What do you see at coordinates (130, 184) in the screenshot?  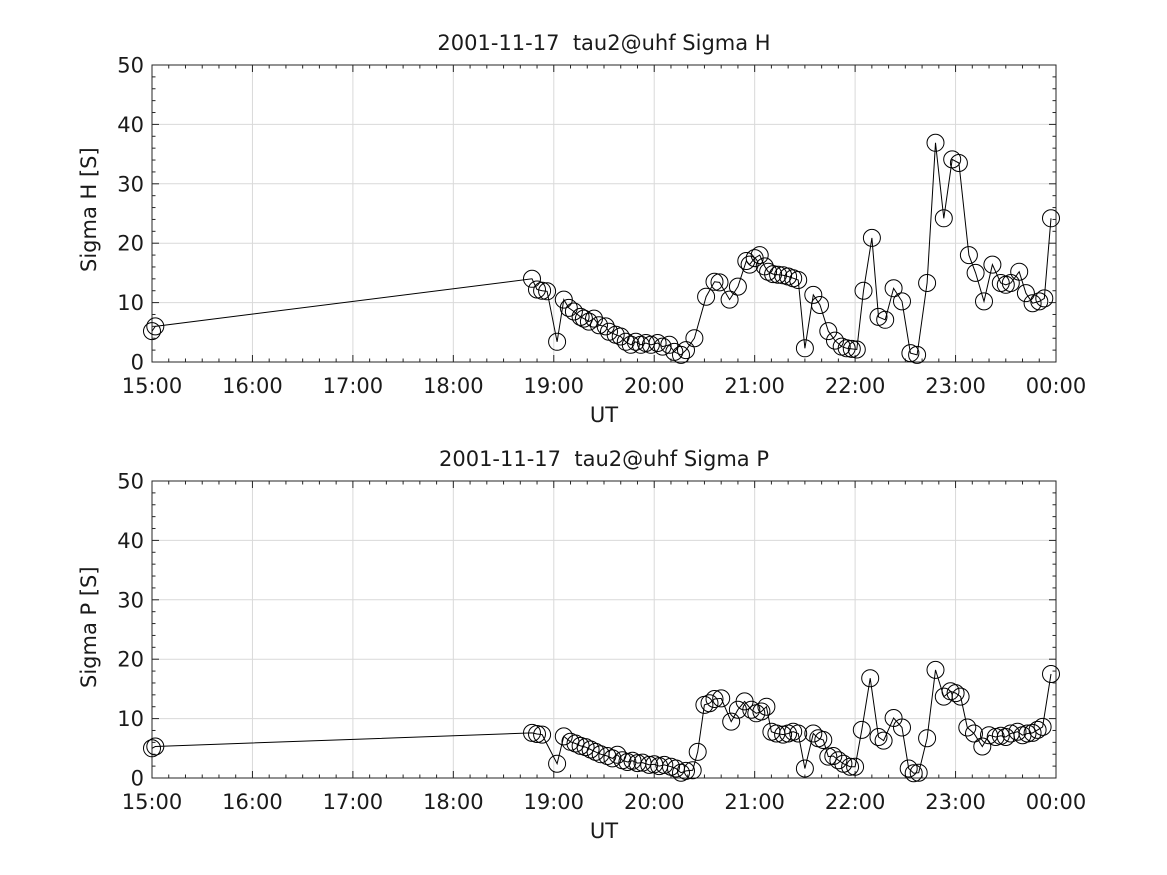 I see `y-tick-label: 30` at bounding box center [130, 184].